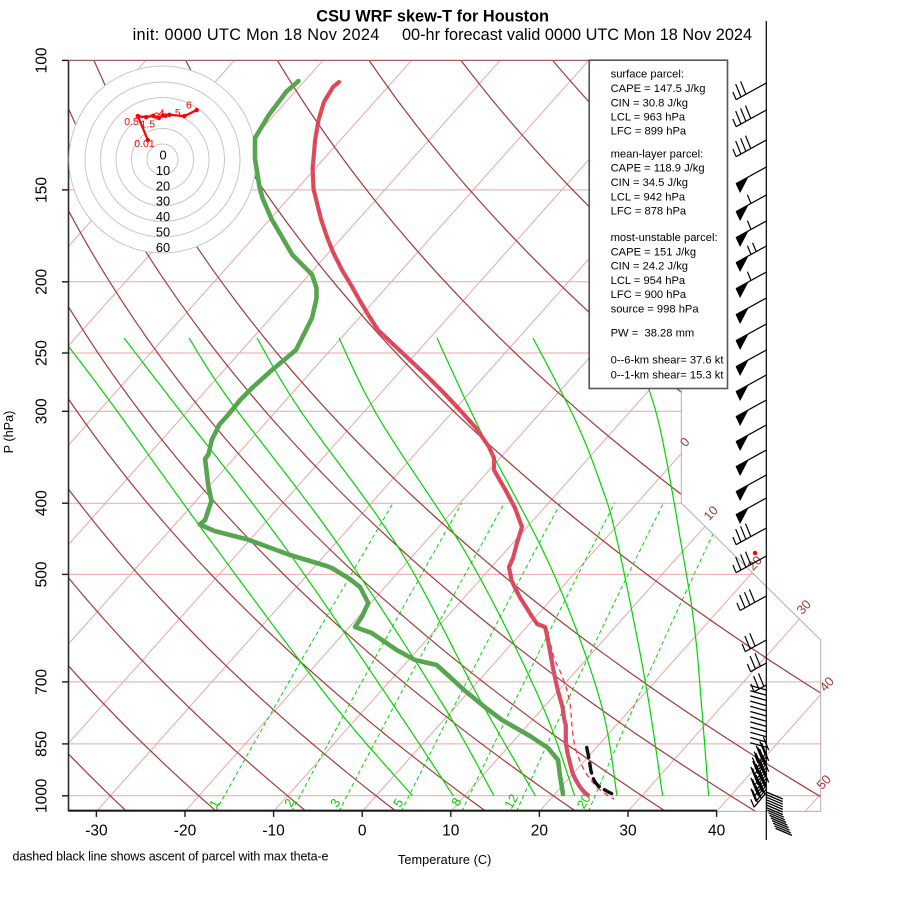 Image resolution: width=900 pixels, height=905 pixels. Describe the element at coordinates (649, 183) in the screenshot. I see `svg-text: CIN = 34.5 J/kg` at that location.